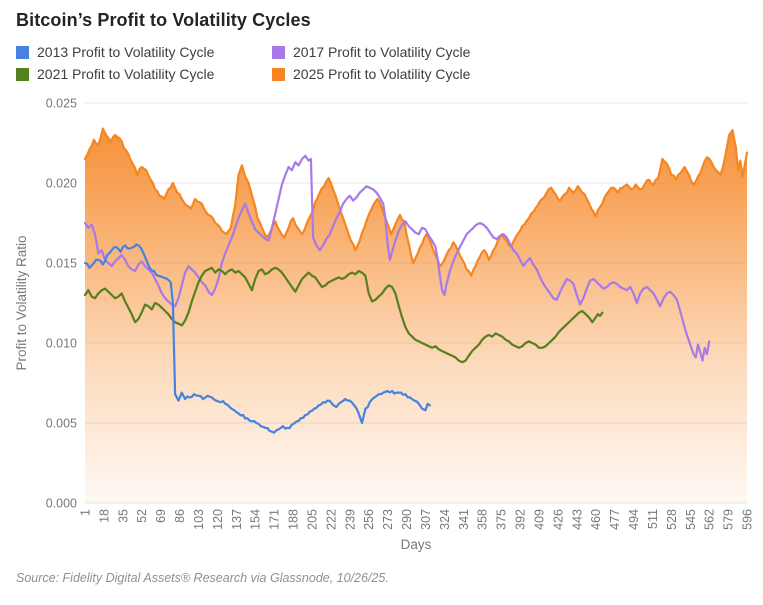  I want to click on y-tick-label: 0.010, so click(61, 344).